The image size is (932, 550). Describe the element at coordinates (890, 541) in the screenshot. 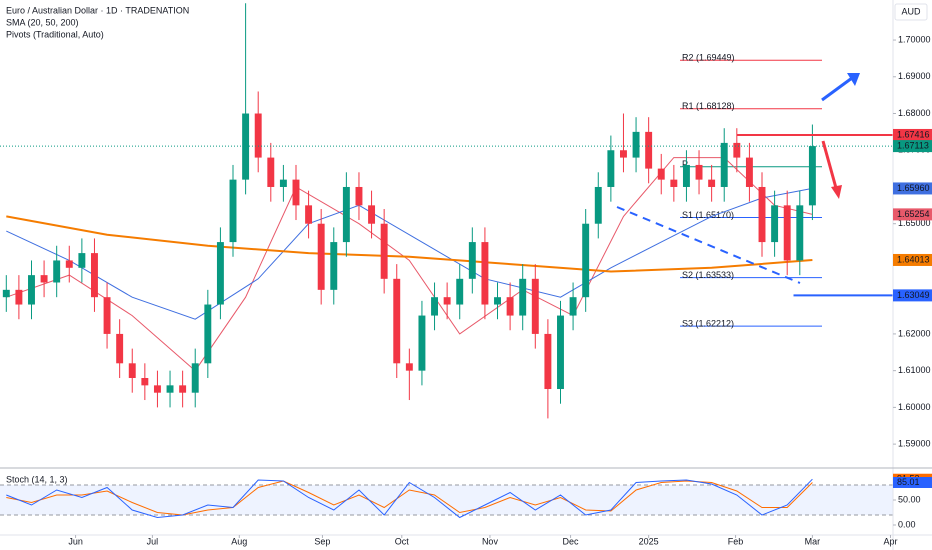

I see `x-tick-label: Apr` at that location.